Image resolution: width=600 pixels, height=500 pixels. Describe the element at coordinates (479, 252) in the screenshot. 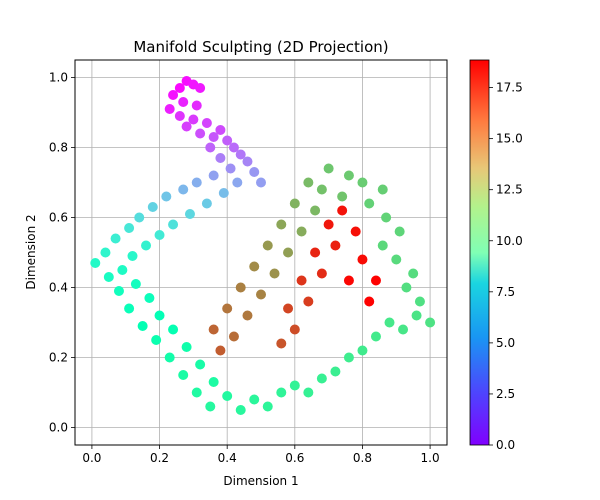

I see `colorbar` at that location.